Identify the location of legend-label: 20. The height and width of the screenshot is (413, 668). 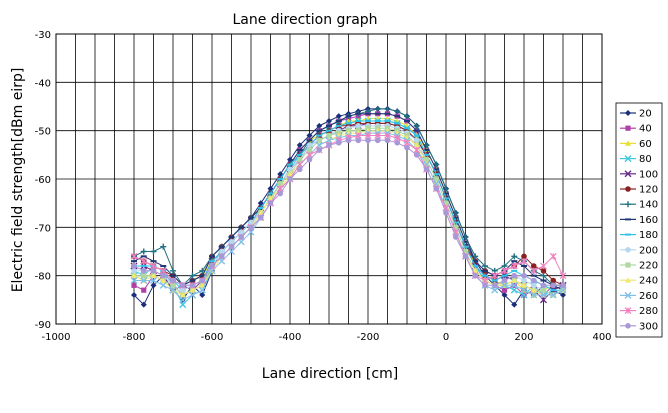
(645, 114).